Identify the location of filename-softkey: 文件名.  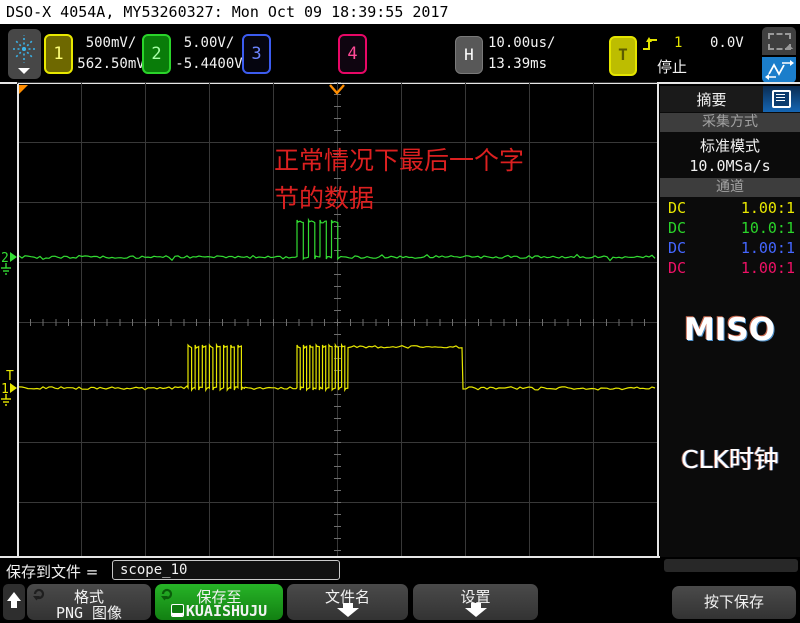
(347, 602).